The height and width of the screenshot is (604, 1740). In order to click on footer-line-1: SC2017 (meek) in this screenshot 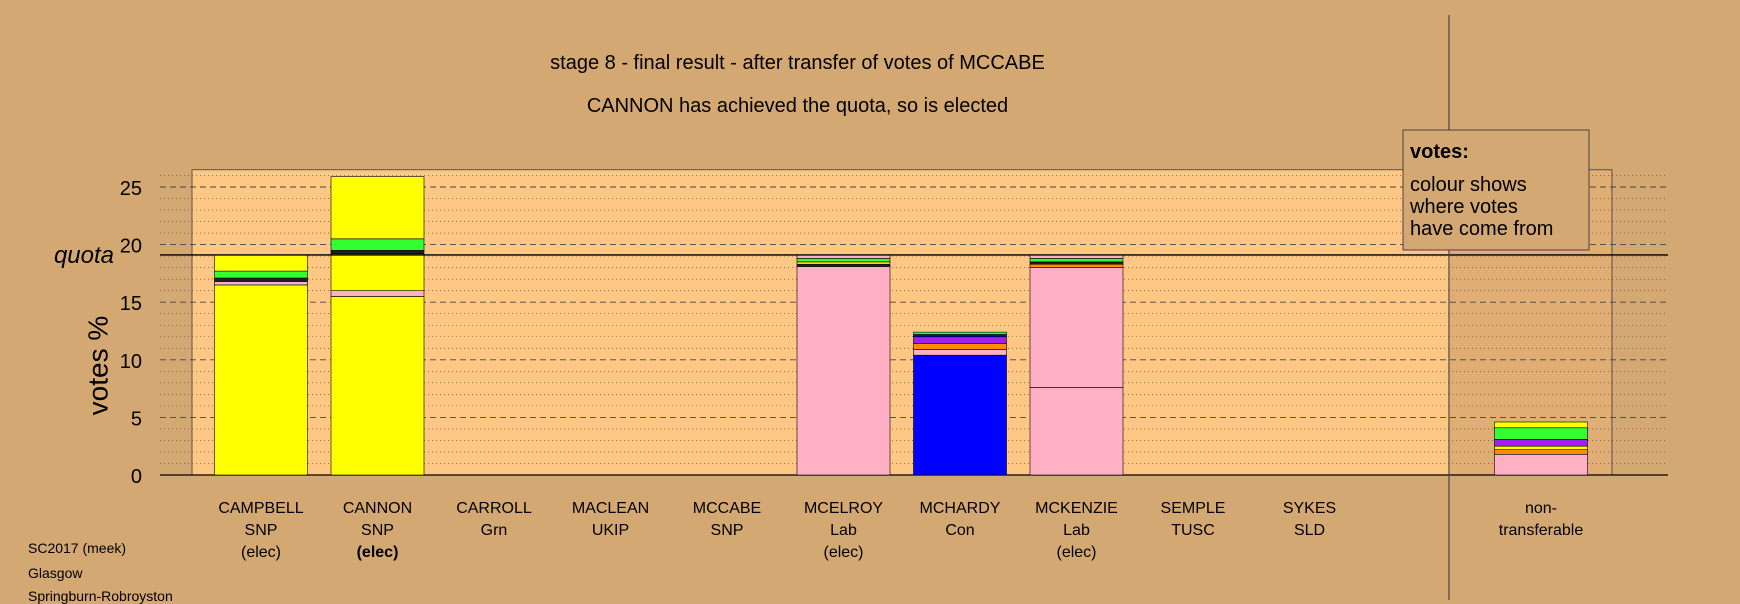, I will do `click(77, 548)`.